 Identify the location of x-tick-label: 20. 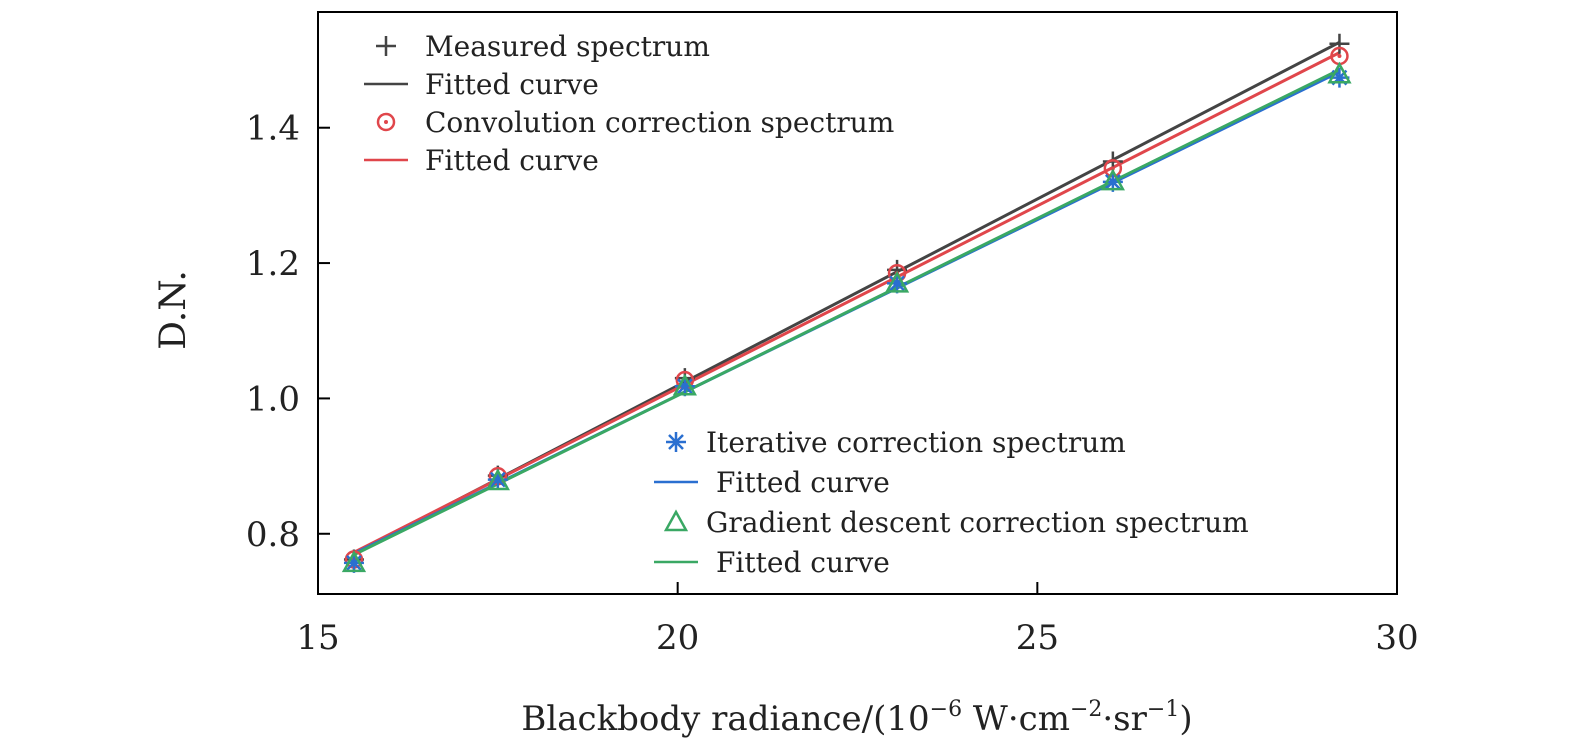
(677, 638).